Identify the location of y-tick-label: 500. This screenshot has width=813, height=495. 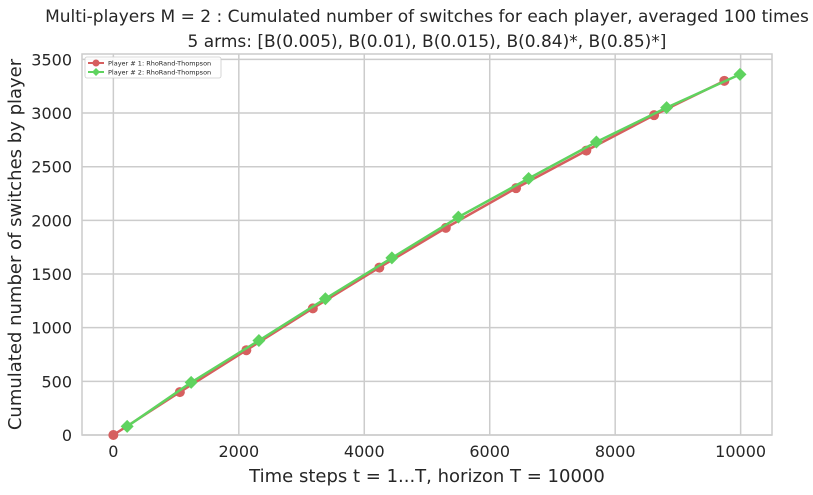
(56, 381).